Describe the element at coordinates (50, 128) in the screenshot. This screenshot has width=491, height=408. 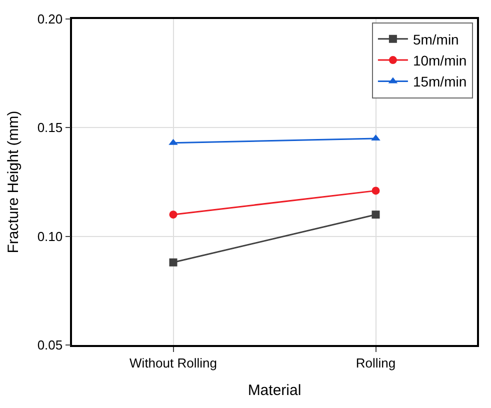
I see `y-tick-label: 0.15` at that location.